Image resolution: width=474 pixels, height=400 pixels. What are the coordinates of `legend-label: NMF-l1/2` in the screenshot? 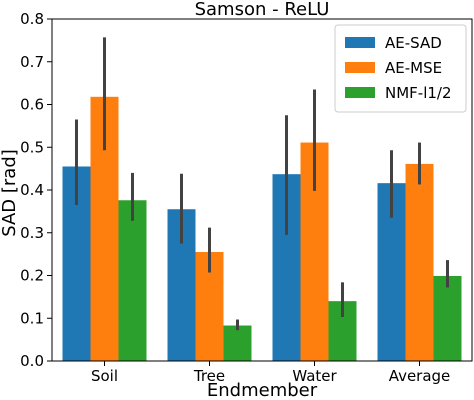 It's located at (418, 93).